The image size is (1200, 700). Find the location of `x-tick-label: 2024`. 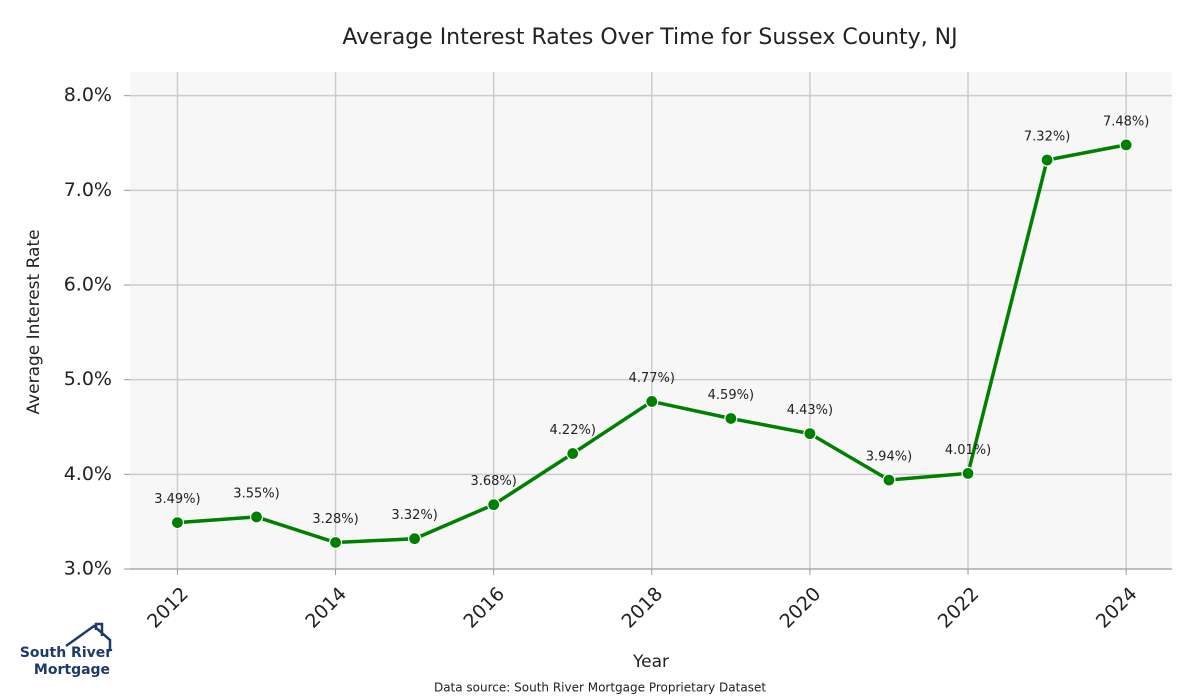

x-tick-label: 2024 is located at coordinates (1117, 608).